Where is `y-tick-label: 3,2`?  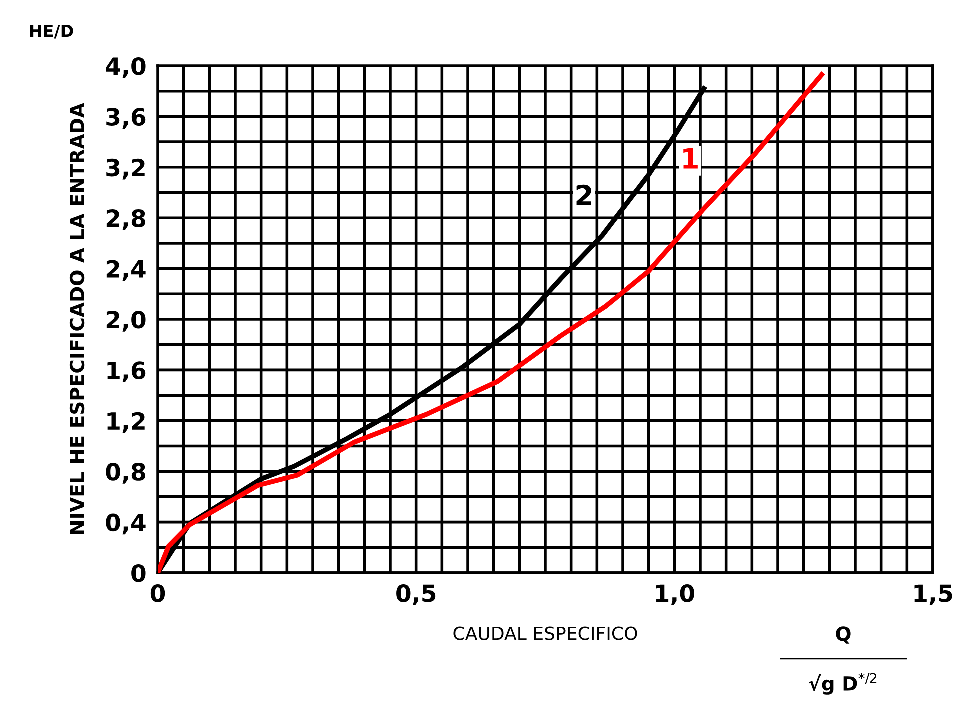 y-tick-label: 3,2 is located at coordinates (125, 169).